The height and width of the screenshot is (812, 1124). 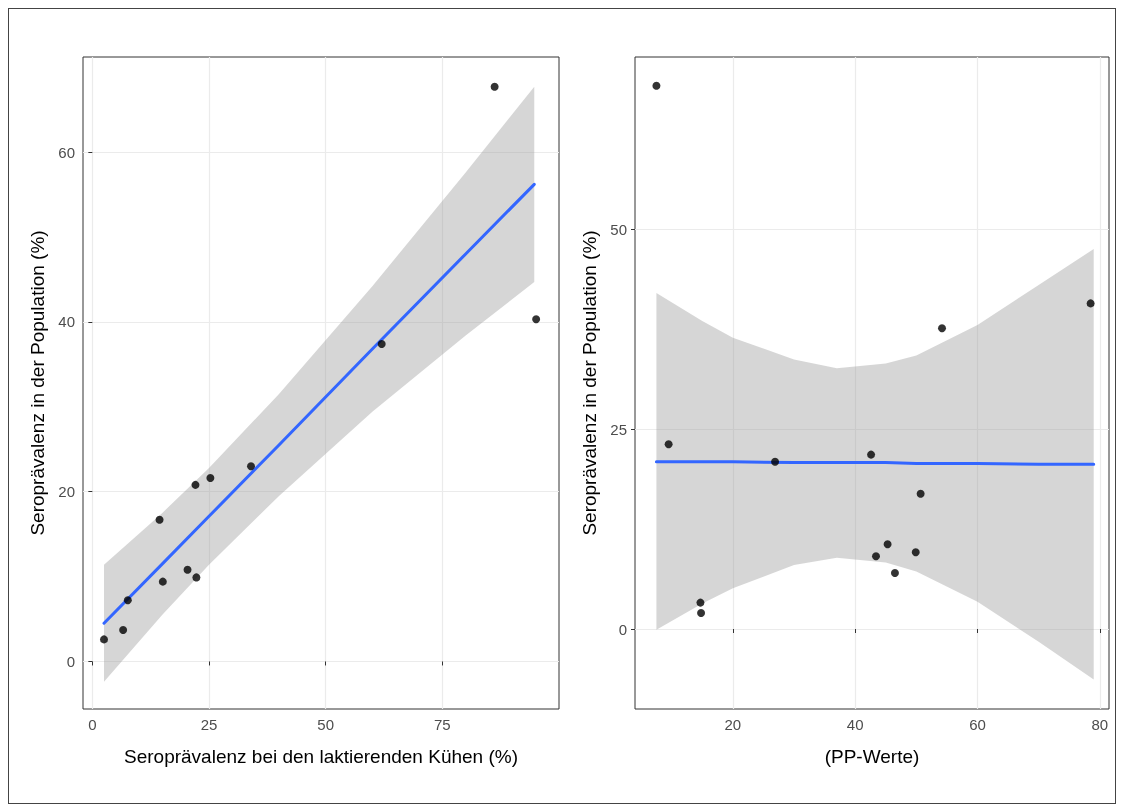 What do you see at coordinates (92, 724) in the screenshot?
I see `x-tick-label: 0` at bounding box center [92, 724].